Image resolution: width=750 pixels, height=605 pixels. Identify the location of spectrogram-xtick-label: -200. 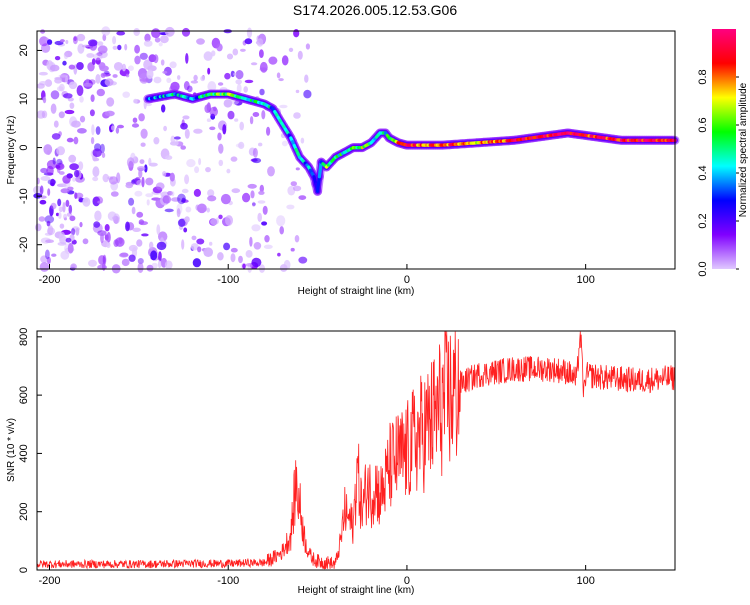
(49, 280).